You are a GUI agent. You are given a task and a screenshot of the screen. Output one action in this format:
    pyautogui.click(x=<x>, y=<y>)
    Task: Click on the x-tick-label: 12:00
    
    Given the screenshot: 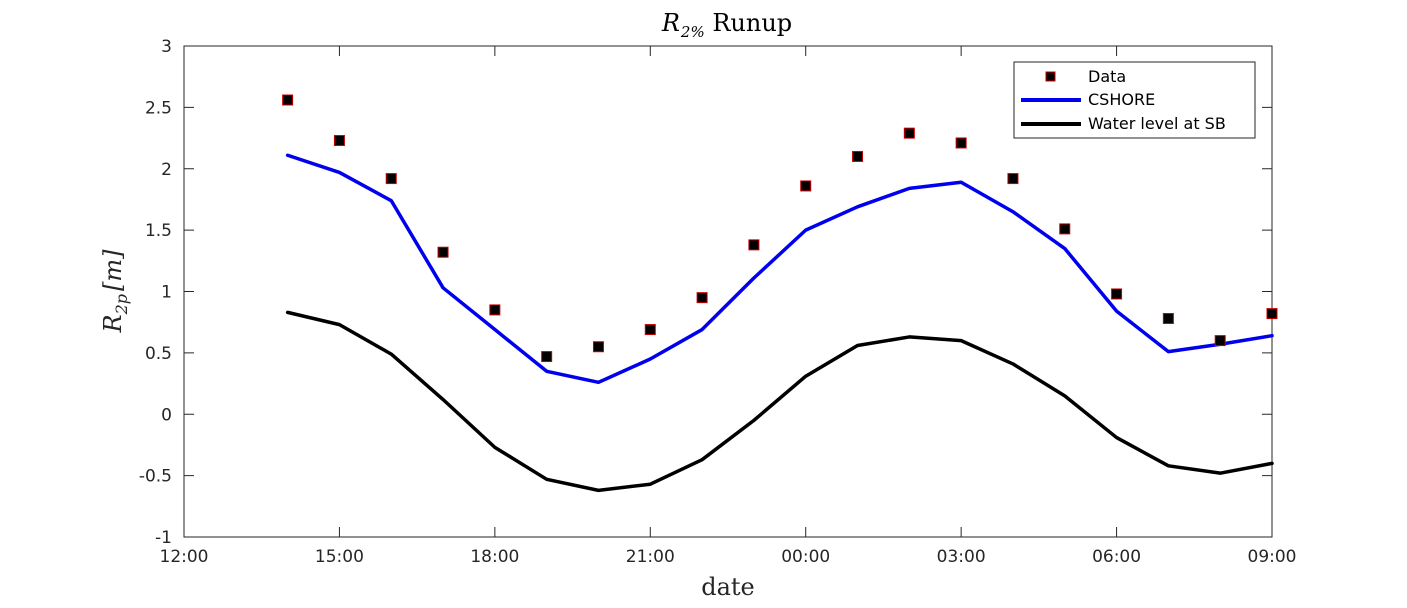 What is the action you would take?
    pyautogui.click(x=184, y=557)
    